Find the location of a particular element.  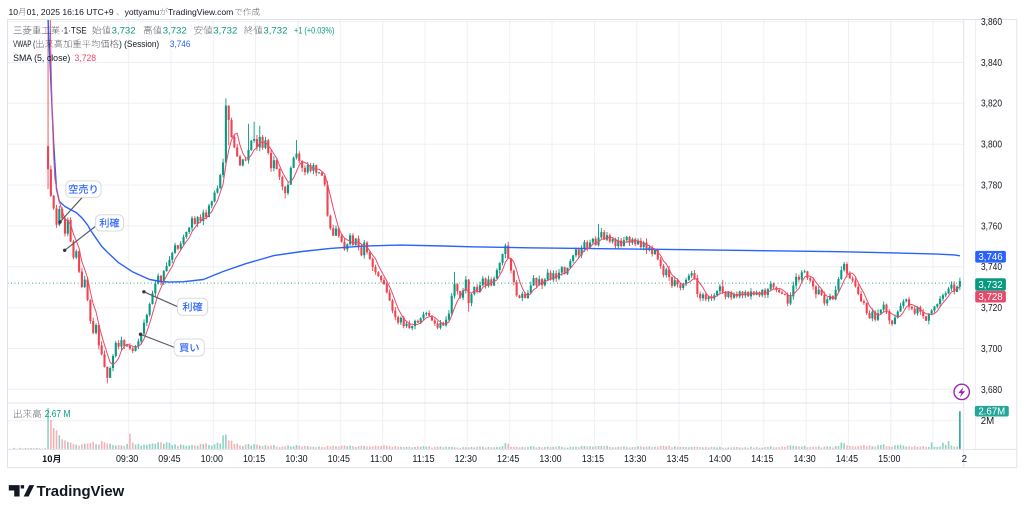

svg-text: 2.67 M is located at coordinates (58, 414).